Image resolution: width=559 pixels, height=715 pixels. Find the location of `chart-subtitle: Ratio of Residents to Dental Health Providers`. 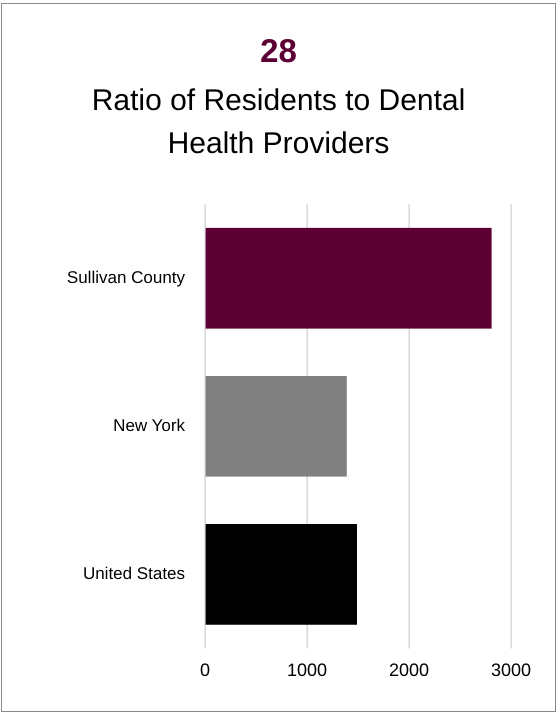

chart-subtitle: Ratio of Residents to Dental Health Providers is located at coordinates (278, 122).